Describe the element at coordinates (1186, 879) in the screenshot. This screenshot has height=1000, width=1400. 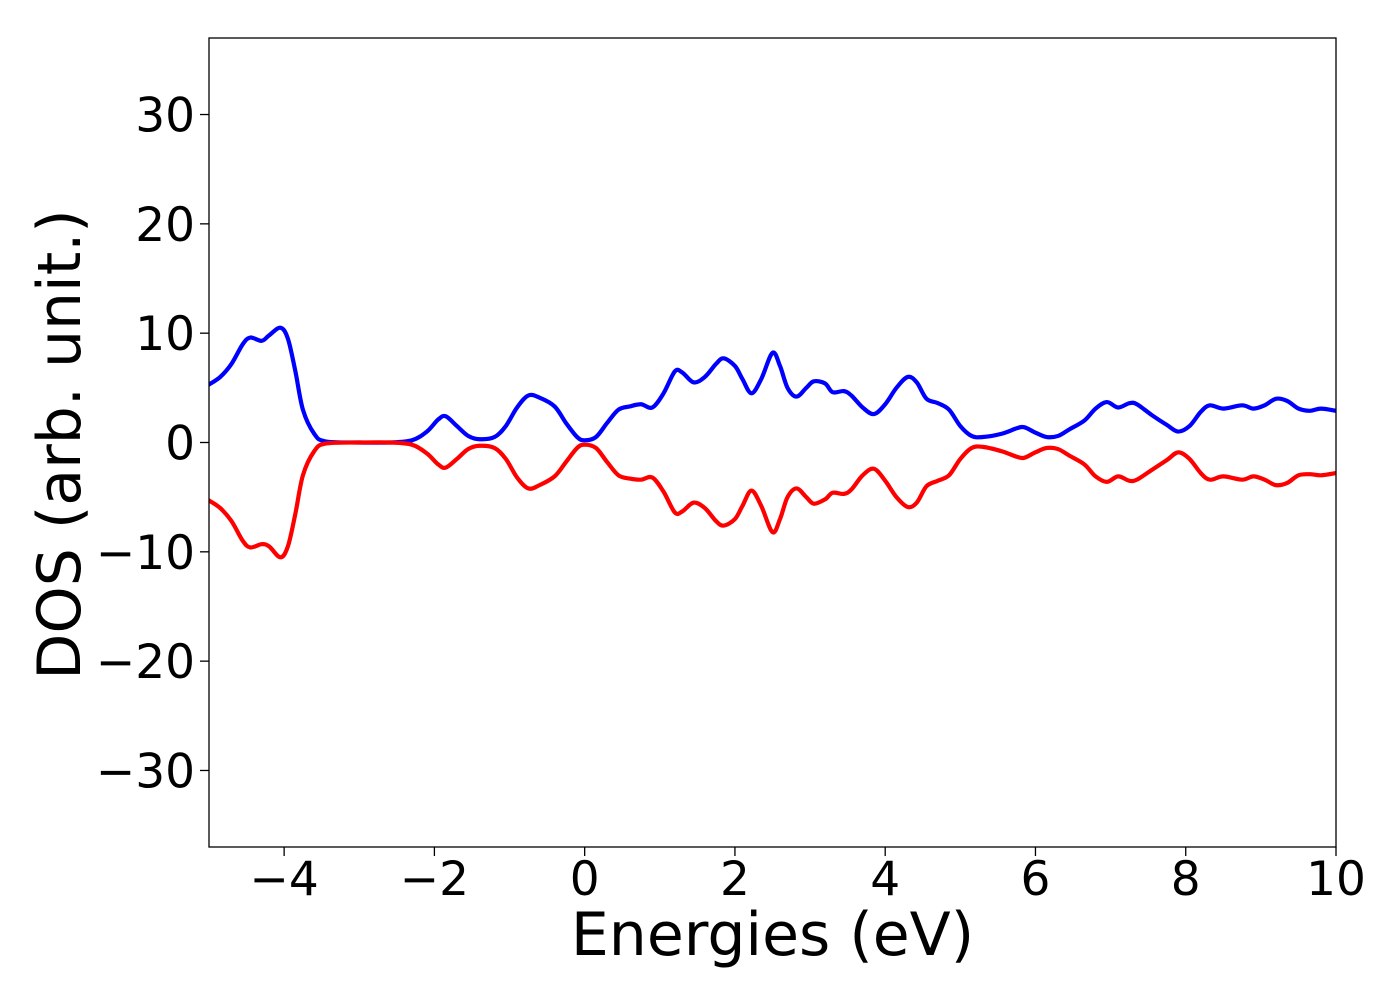
I see `x-tick-label: 8` at that location.